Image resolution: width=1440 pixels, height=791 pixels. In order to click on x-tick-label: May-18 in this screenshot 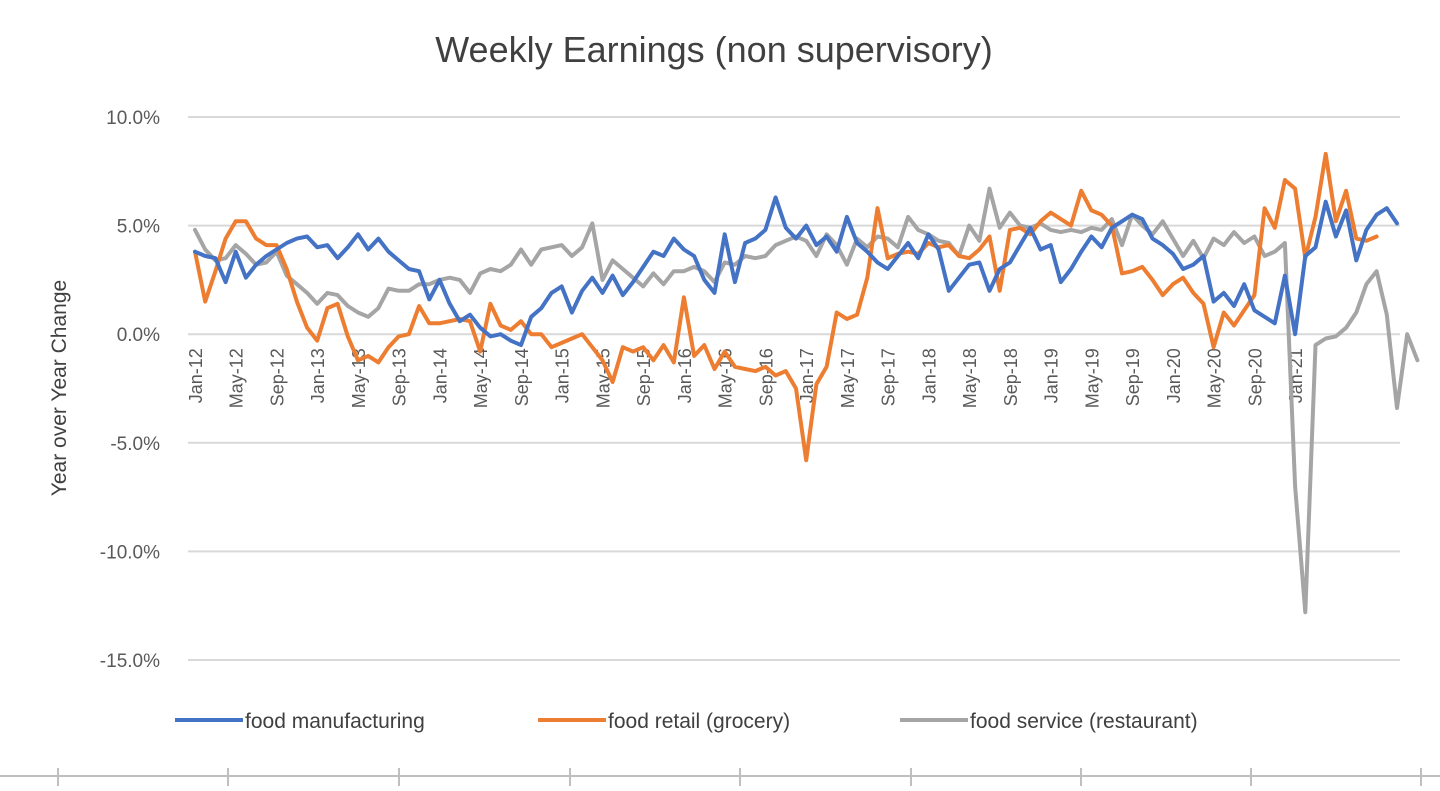, I will do `click(970, 378)`.